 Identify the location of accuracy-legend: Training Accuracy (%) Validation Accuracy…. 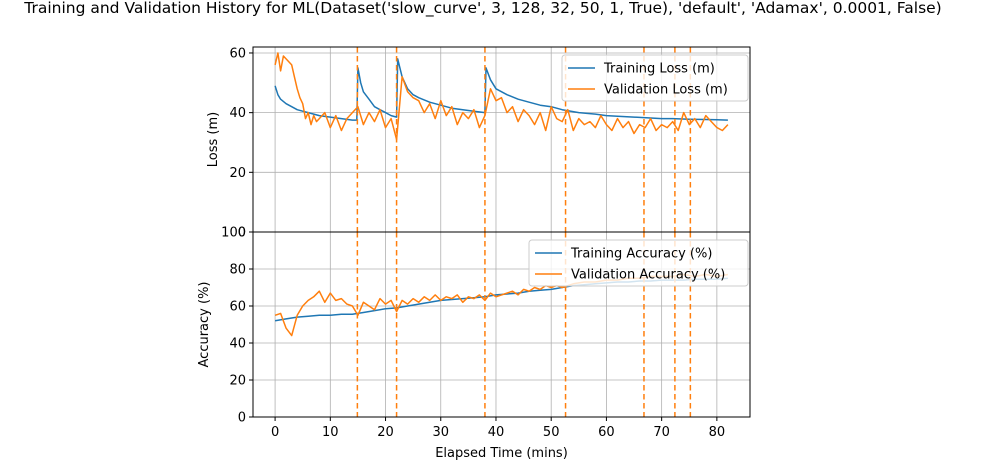
(638, 263).